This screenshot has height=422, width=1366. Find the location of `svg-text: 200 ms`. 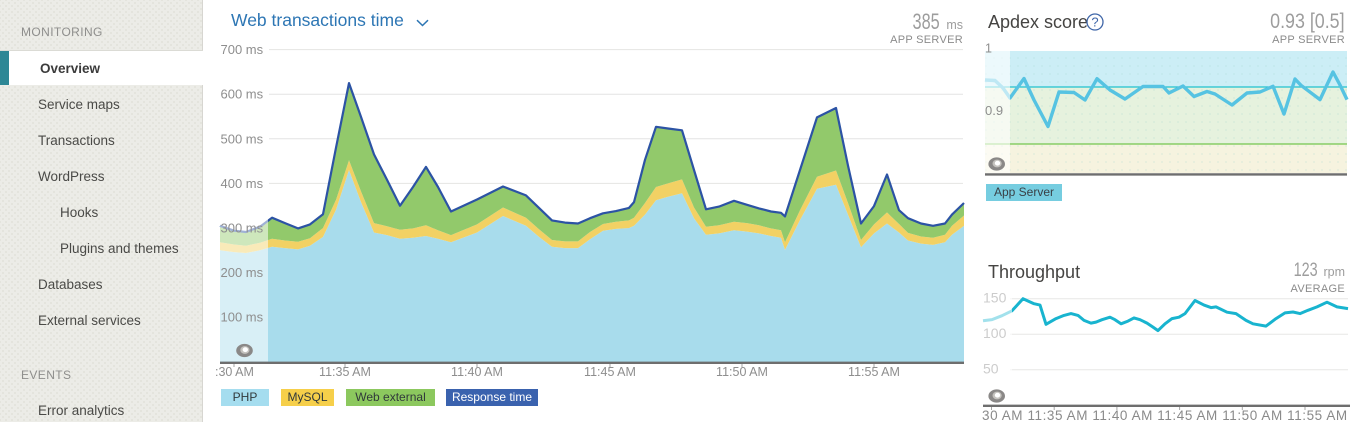

svg-text: 200 ms is located at coordinates (242, 272).